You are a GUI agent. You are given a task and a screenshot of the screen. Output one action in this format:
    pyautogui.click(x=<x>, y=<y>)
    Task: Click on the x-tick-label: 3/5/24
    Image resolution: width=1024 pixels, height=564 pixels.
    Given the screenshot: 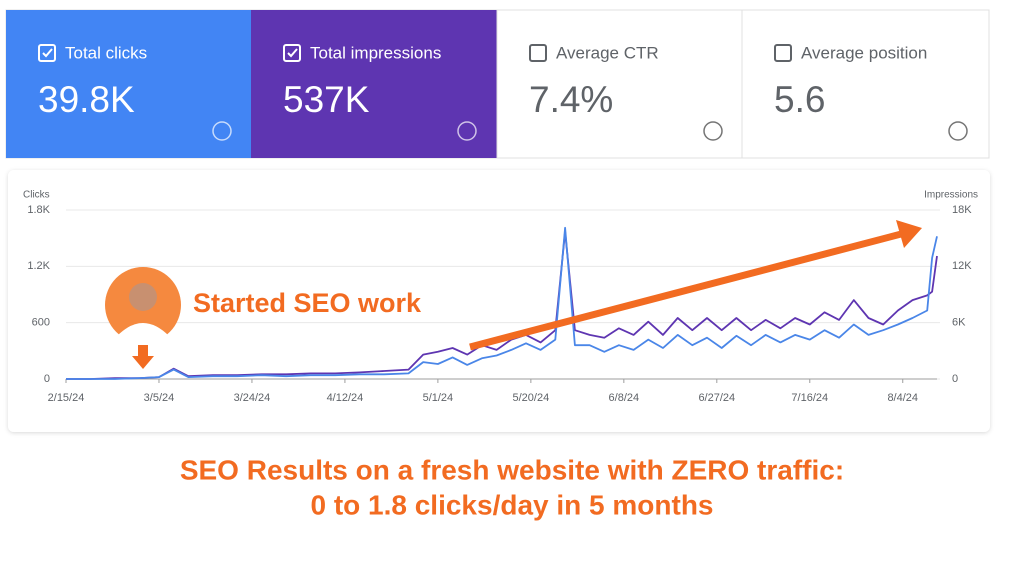 What is the action you would take?
    pyautogui.click(x=159, y=398)
    